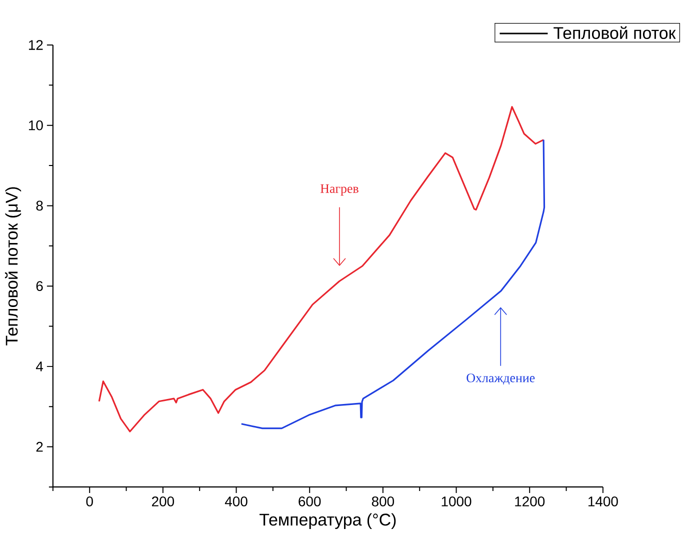 This screenshot has width=682, height=556. Describe the element at coordinates (309, 501) in the screenshot. I see `x-tick-label: 600` at that location.